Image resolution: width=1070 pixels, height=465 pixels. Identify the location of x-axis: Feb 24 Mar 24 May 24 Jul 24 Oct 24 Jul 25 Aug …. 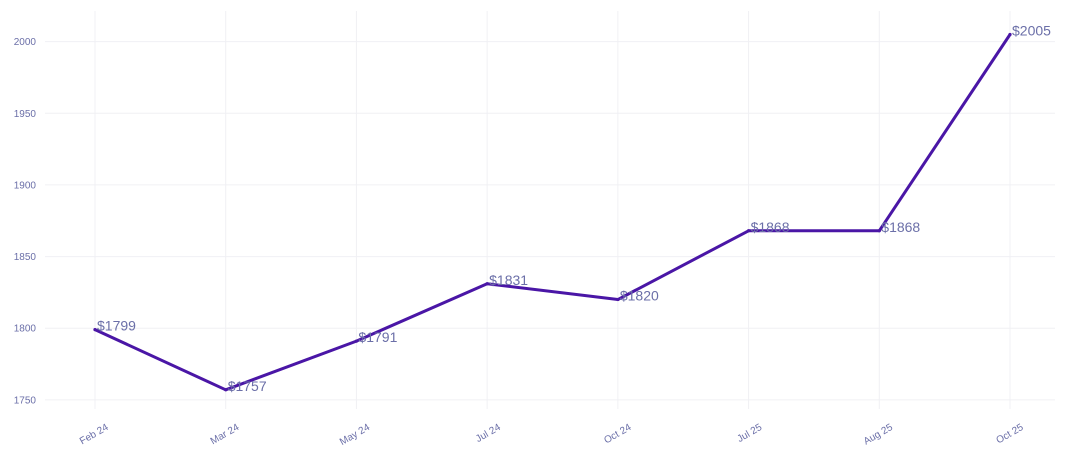
(552, 435).